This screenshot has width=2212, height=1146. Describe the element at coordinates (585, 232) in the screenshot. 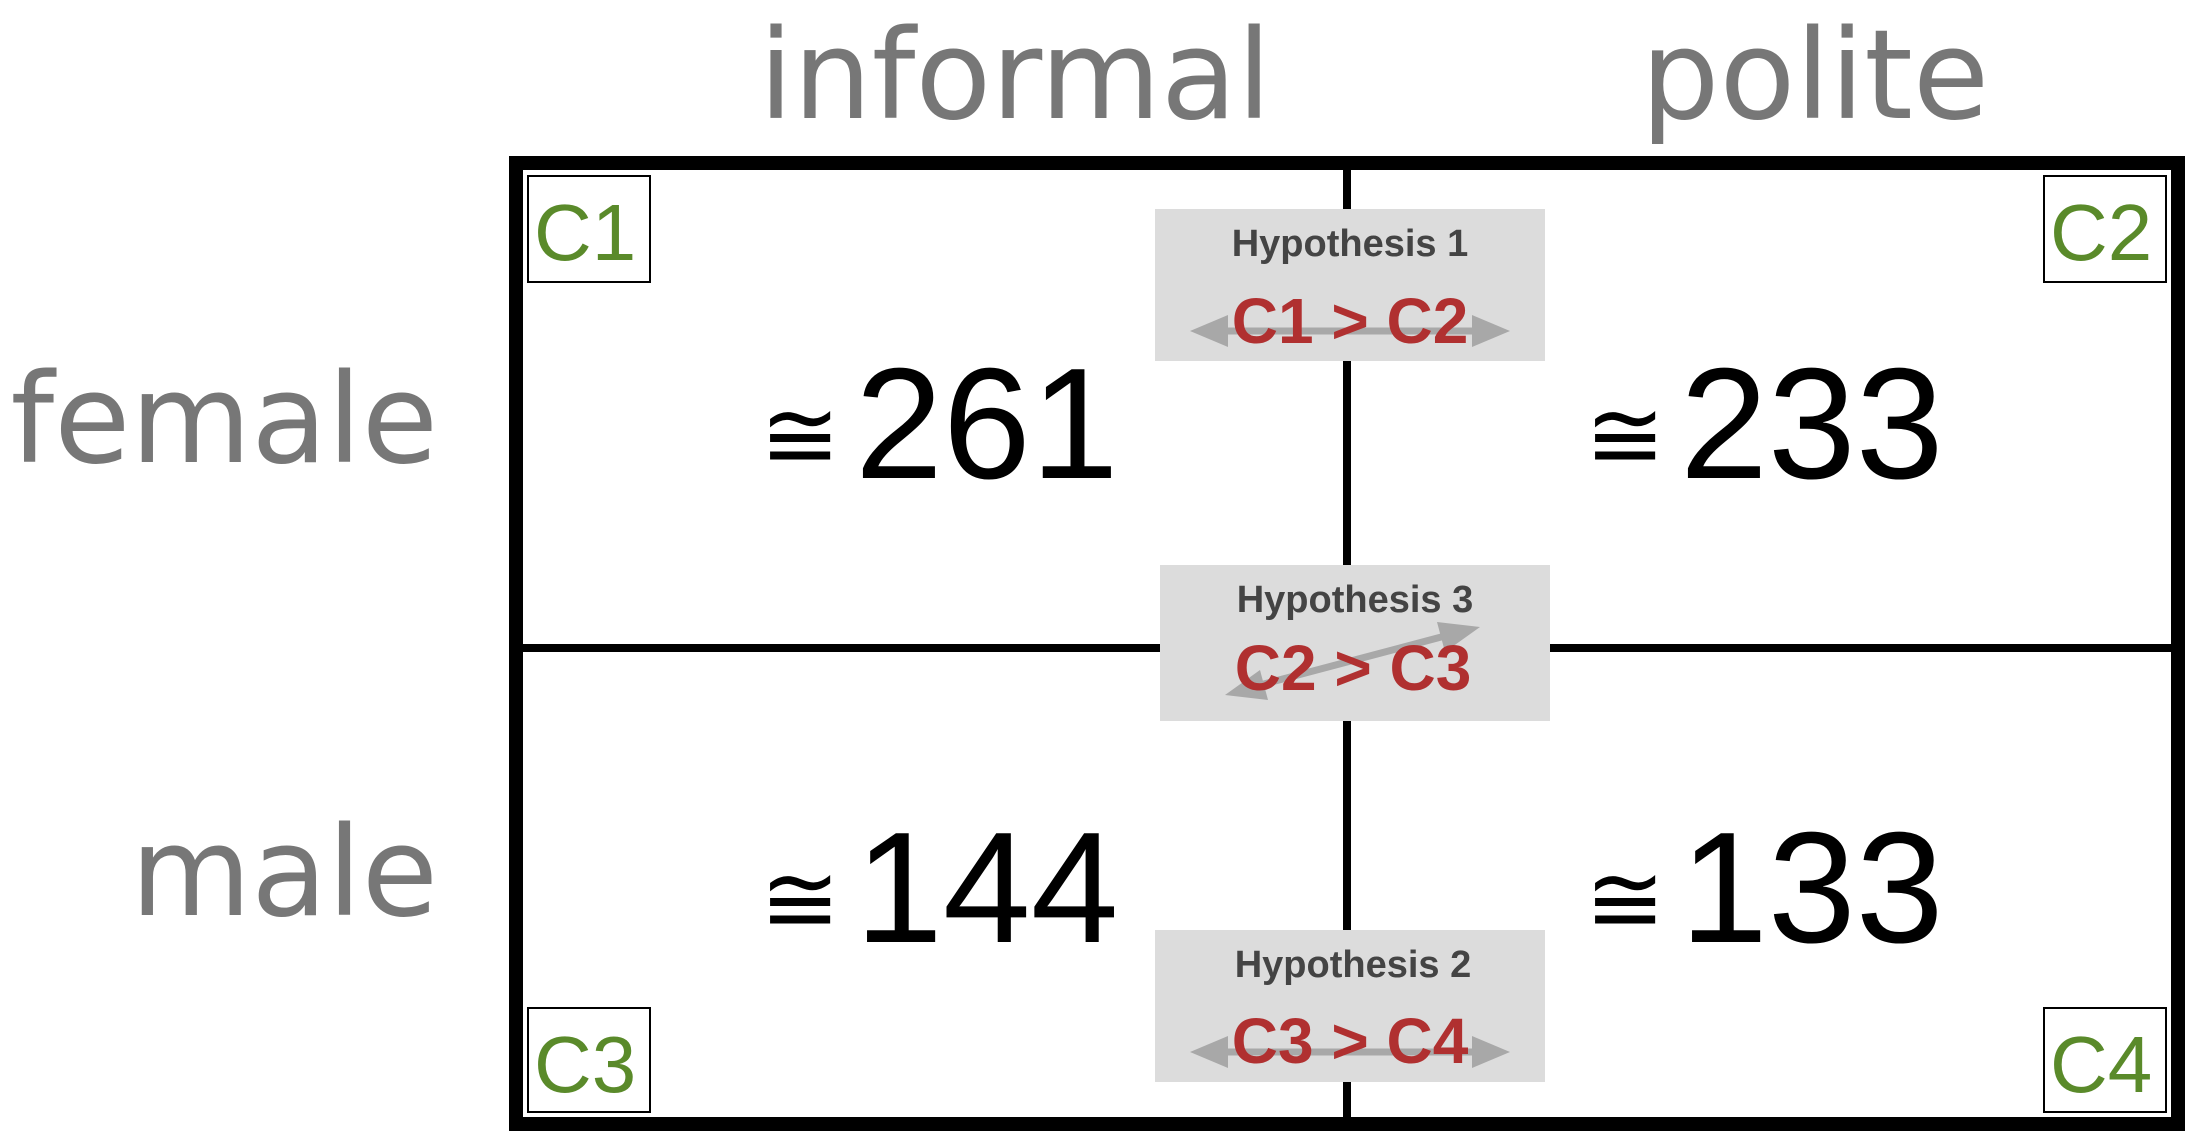

I see `svg-text: C1` at that location.